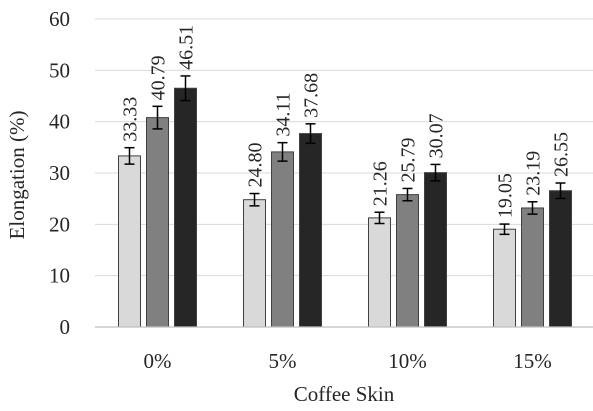  Describe the element at coordinates (506, 195) in the screenshot. I see `data-label: 19.05` at that location.